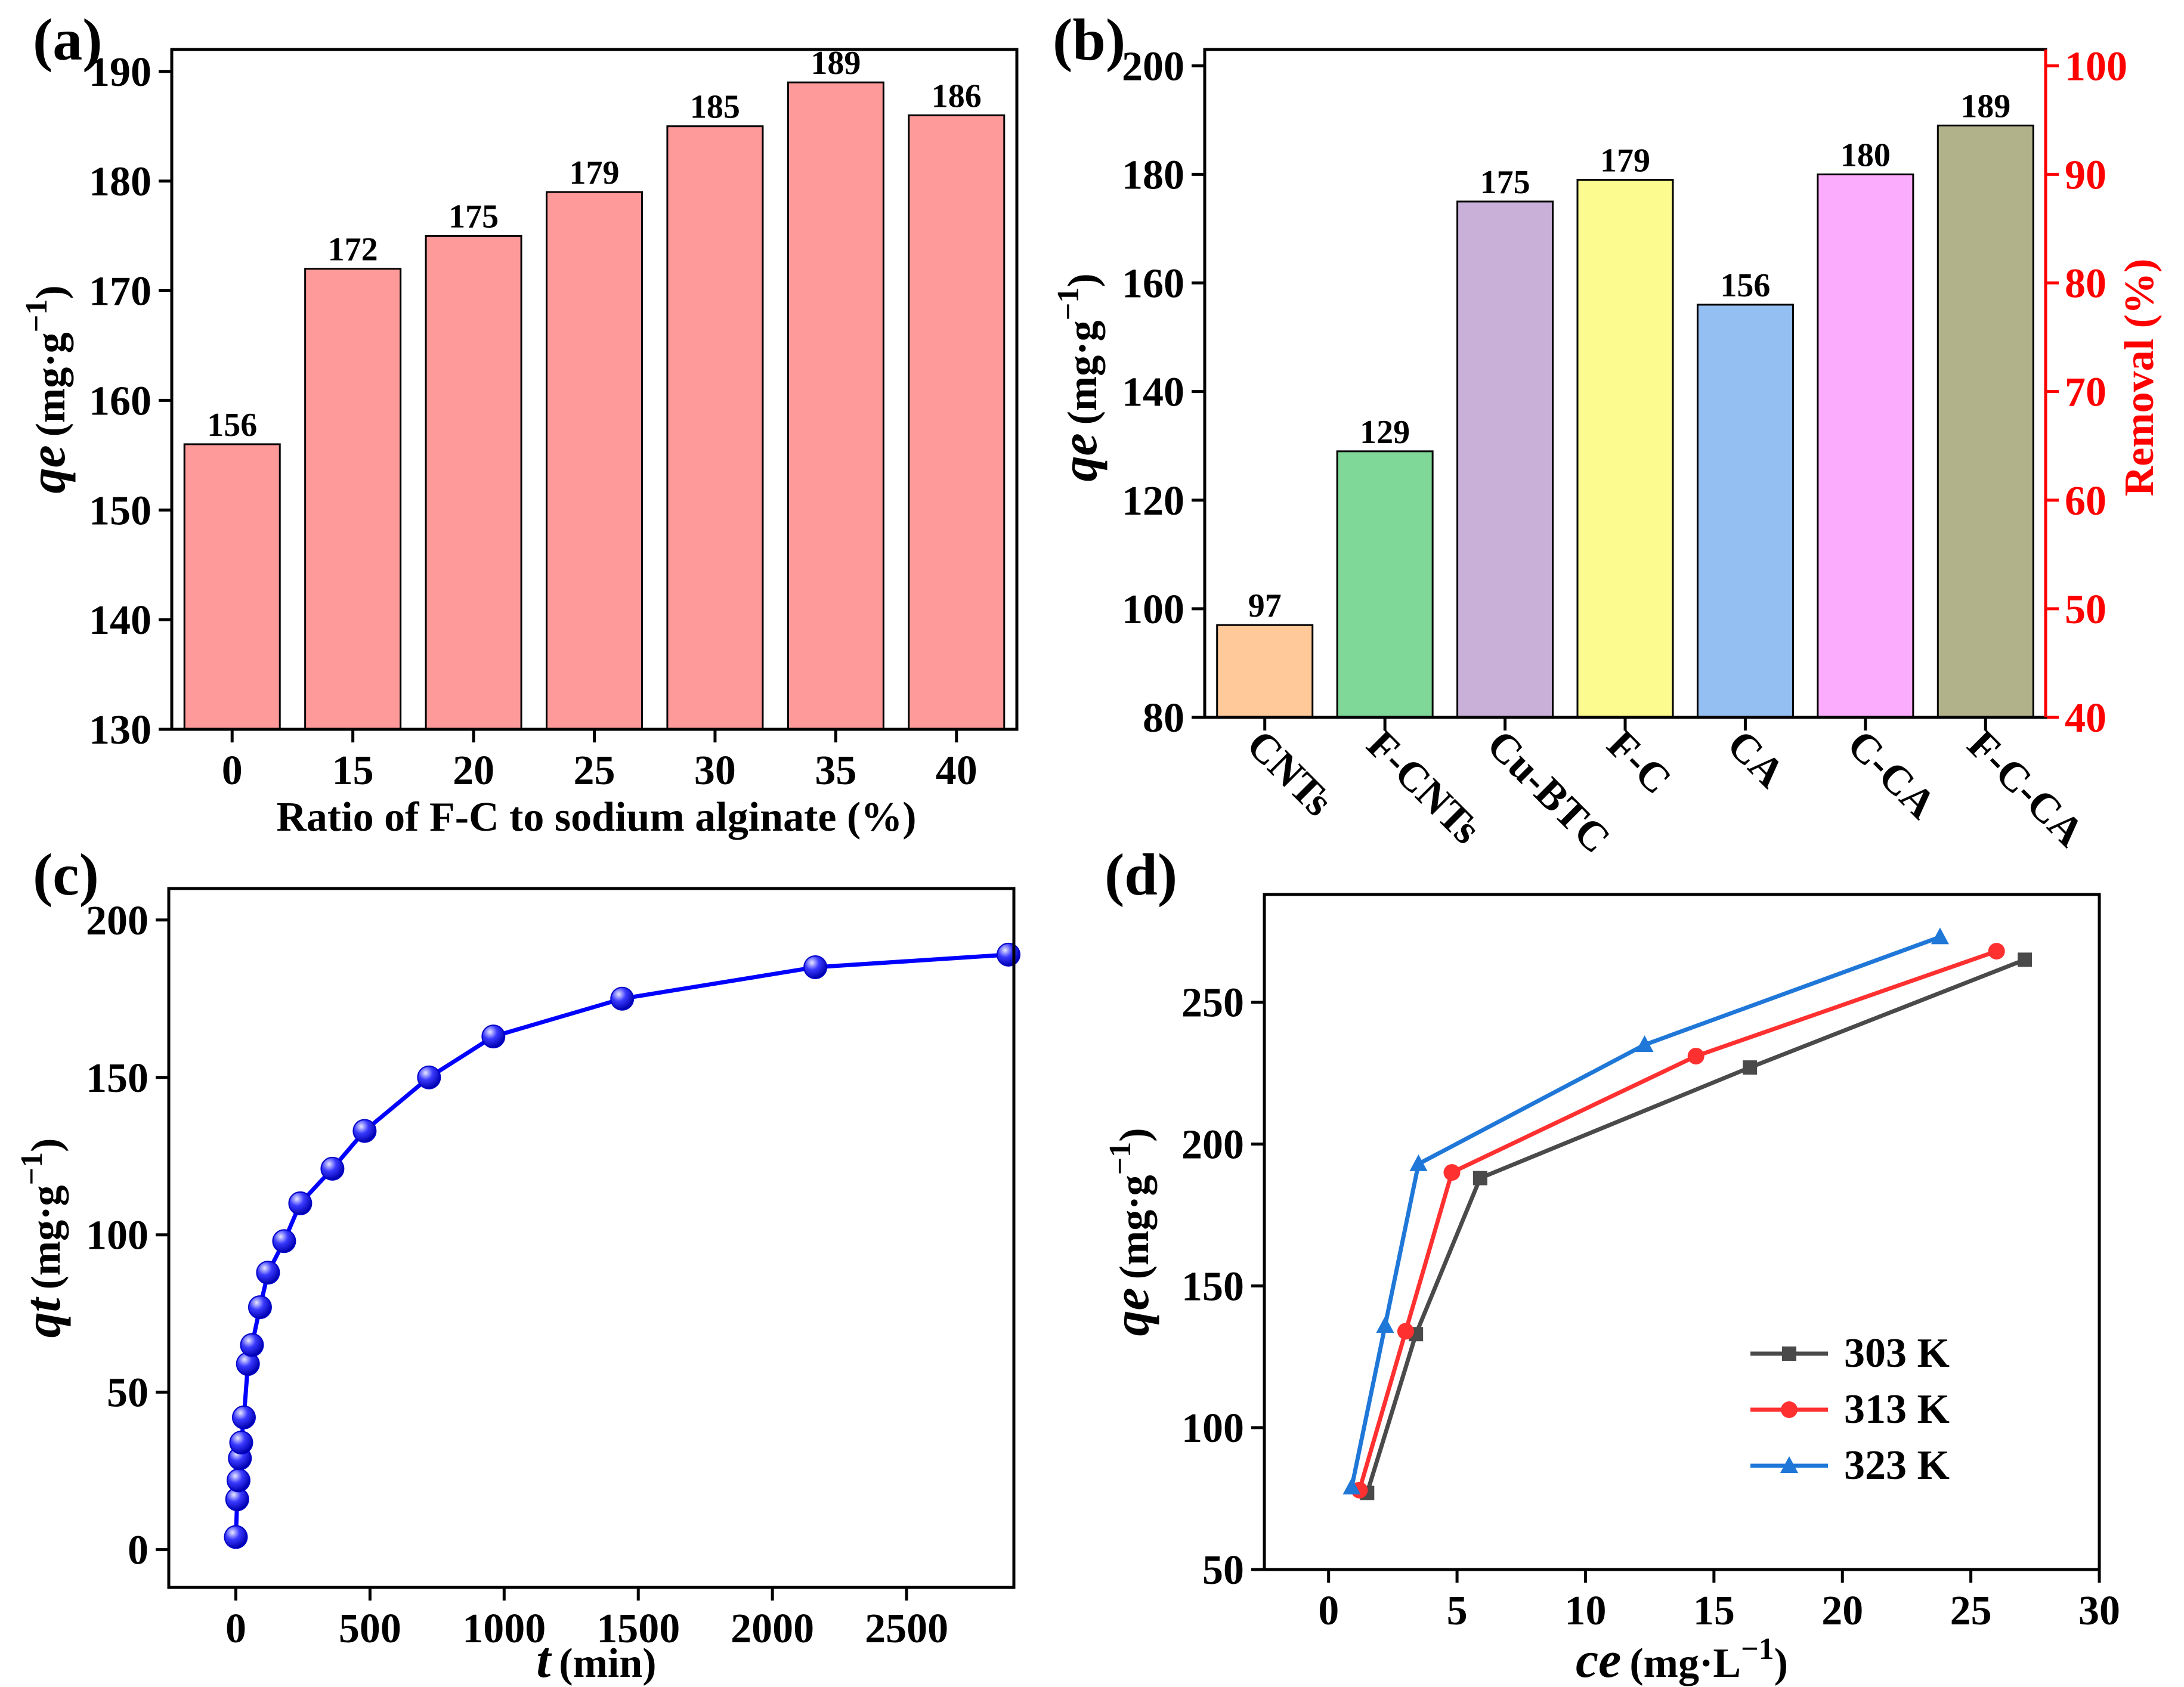 This screenshot has height=1687, width=2184. Describe the element at coordinates (1505, 182) in the screenshot. I see `panel-b-bar-label: 175` at that location.